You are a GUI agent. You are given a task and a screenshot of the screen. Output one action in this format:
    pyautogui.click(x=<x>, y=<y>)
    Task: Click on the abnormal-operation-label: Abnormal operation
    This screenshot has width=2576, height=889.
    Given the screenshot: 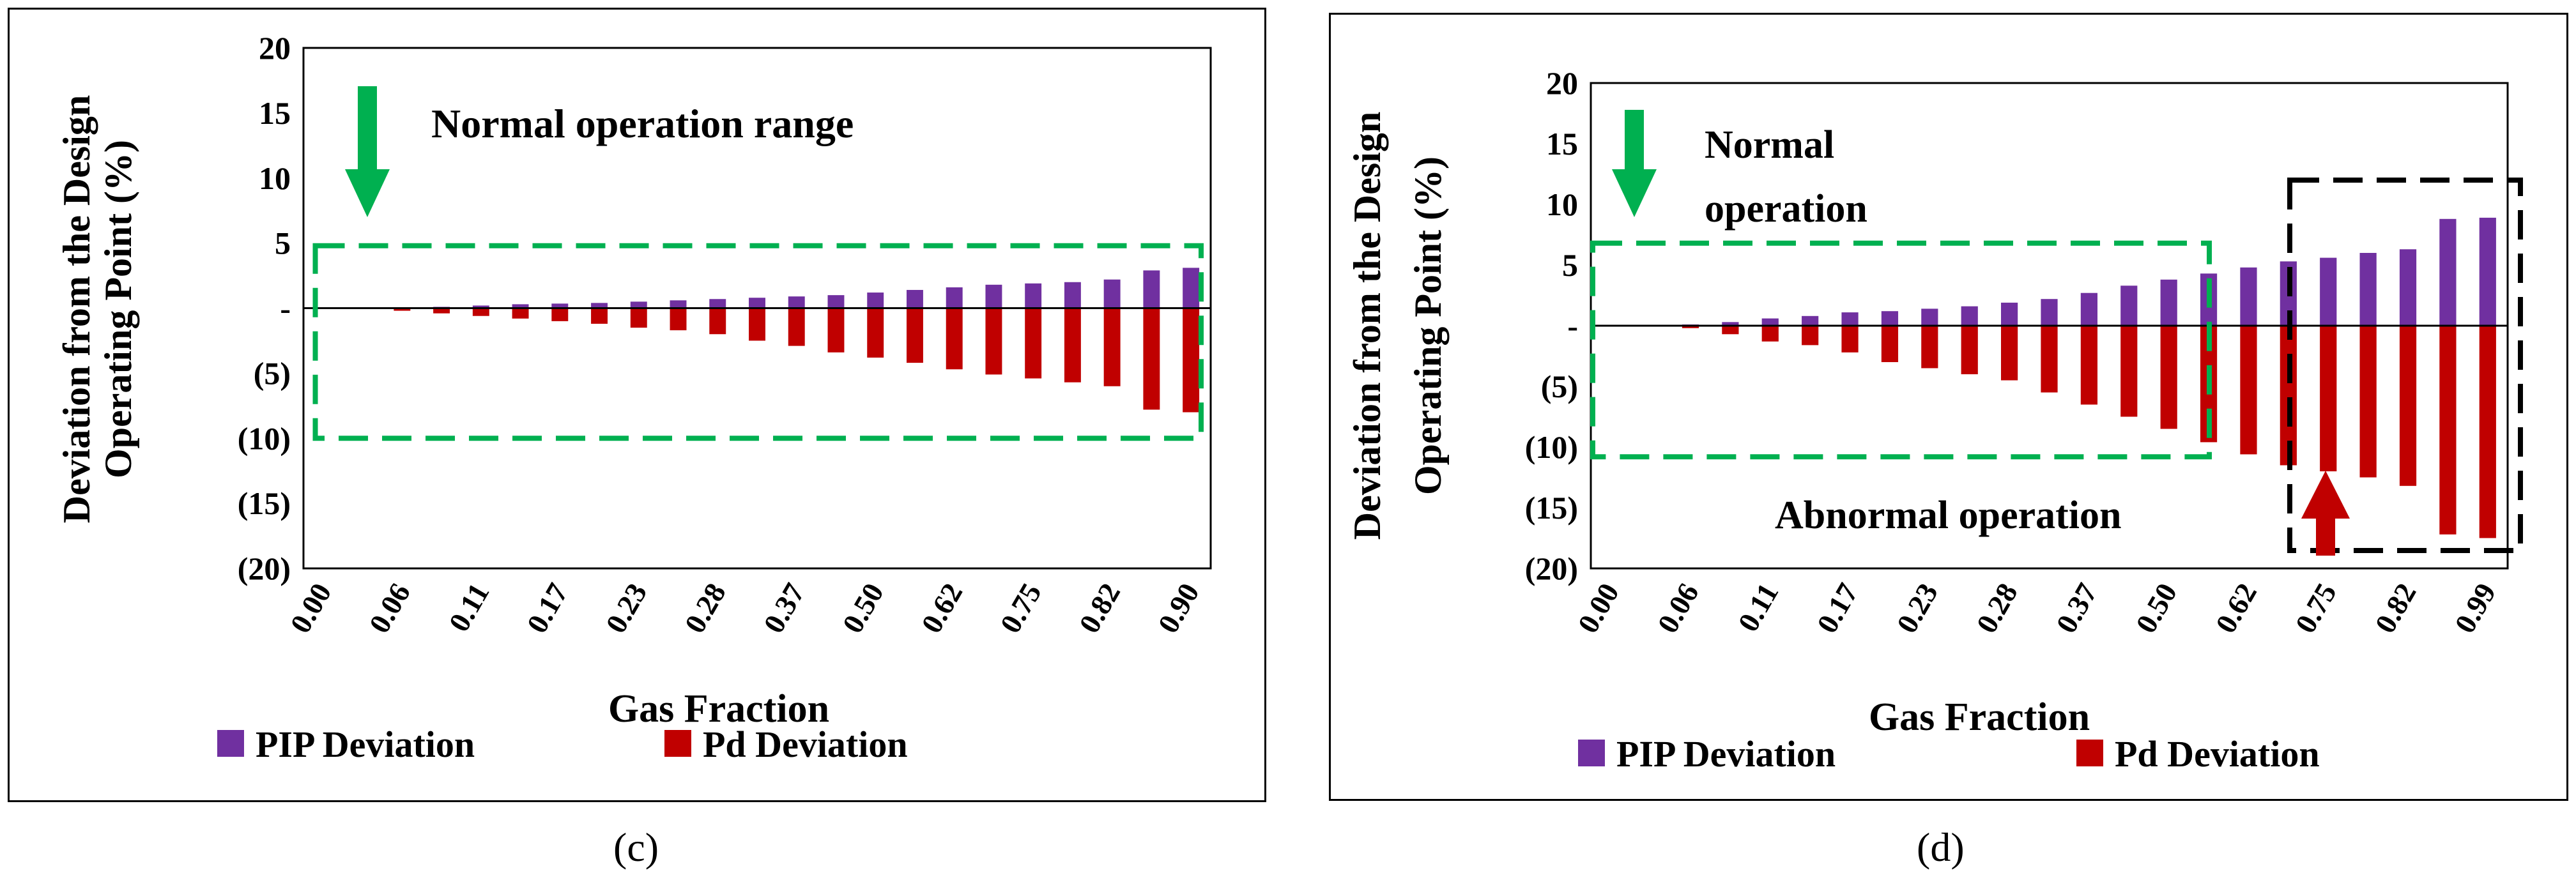 What is the action you would take?
    pyautogui.click(x=1948, y=515)
    